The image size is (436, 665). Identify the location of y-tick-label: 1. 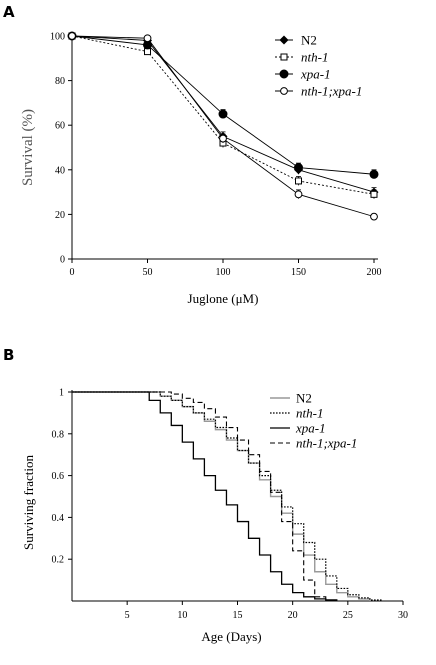
(61, 393).